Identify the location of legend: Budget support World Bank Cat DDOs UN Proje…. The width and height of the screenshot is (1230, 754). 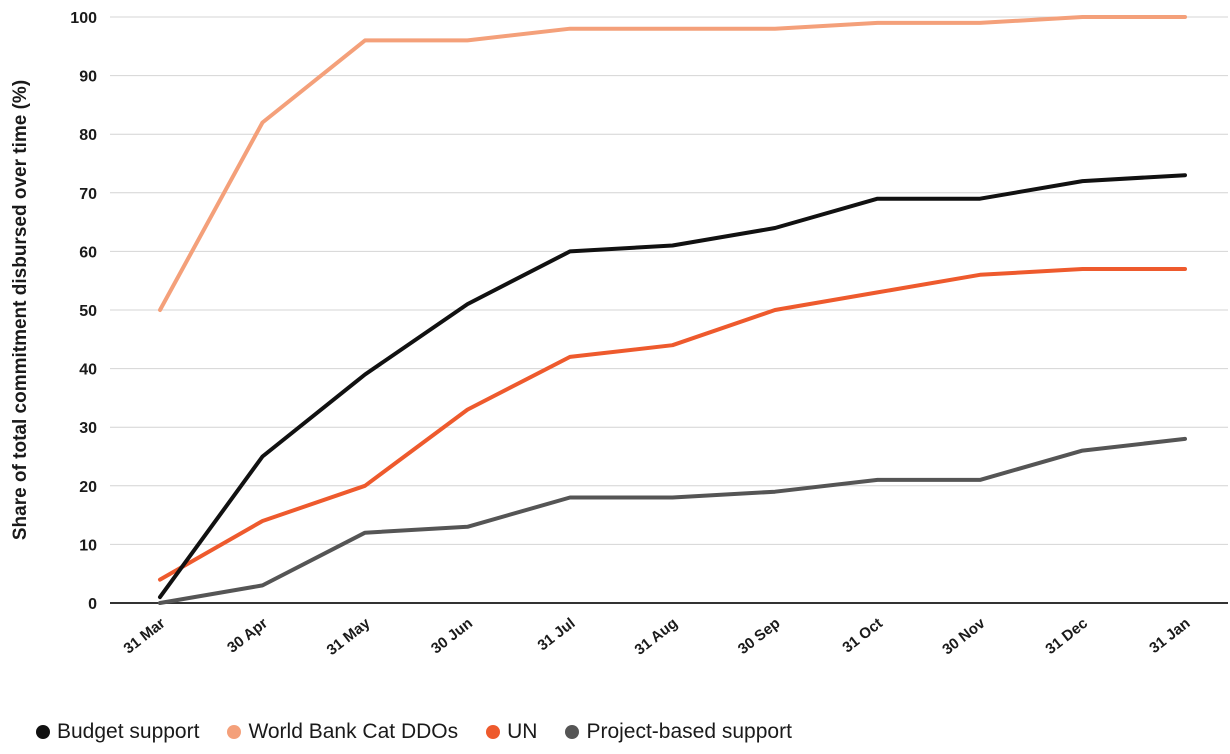
(428, 732).